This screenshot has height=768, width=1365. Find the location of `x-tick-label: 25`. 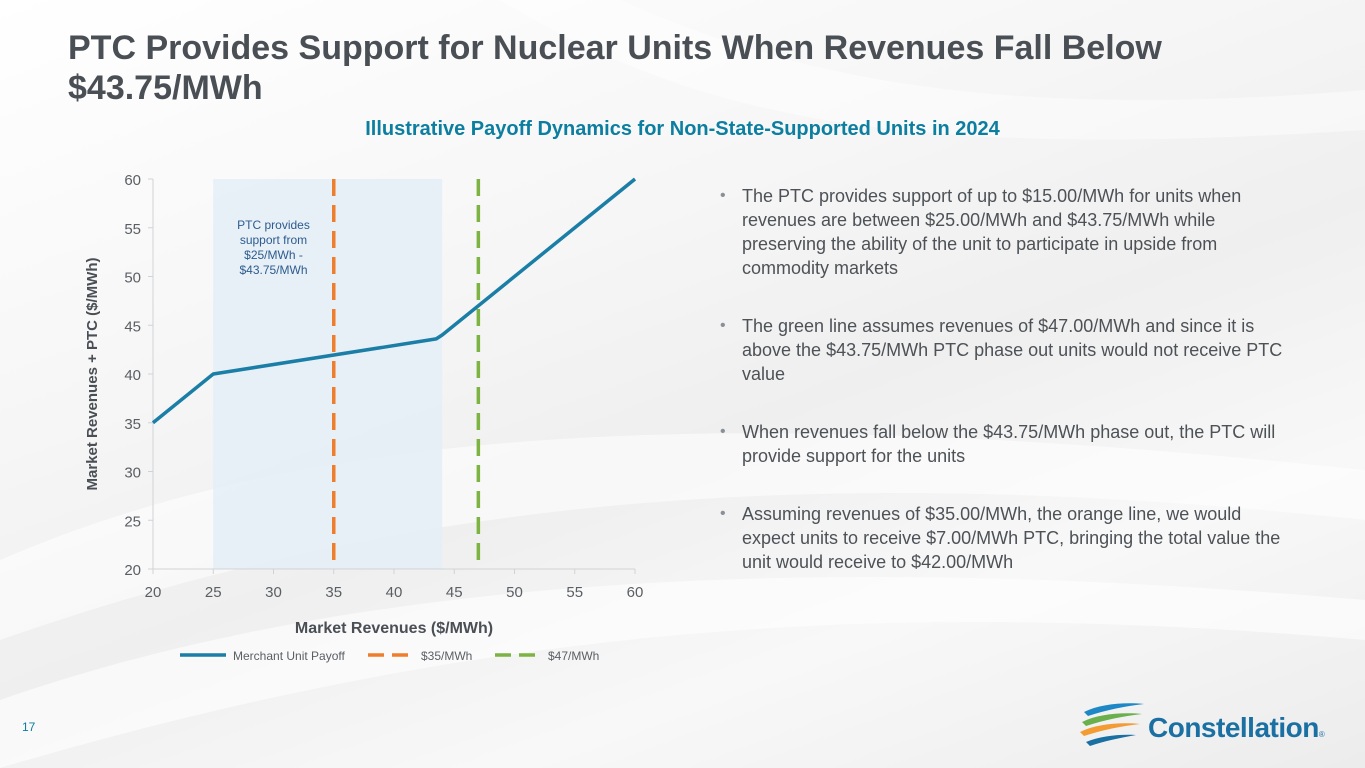

x-tick-label: 25 is located at coordinates (213, 592).